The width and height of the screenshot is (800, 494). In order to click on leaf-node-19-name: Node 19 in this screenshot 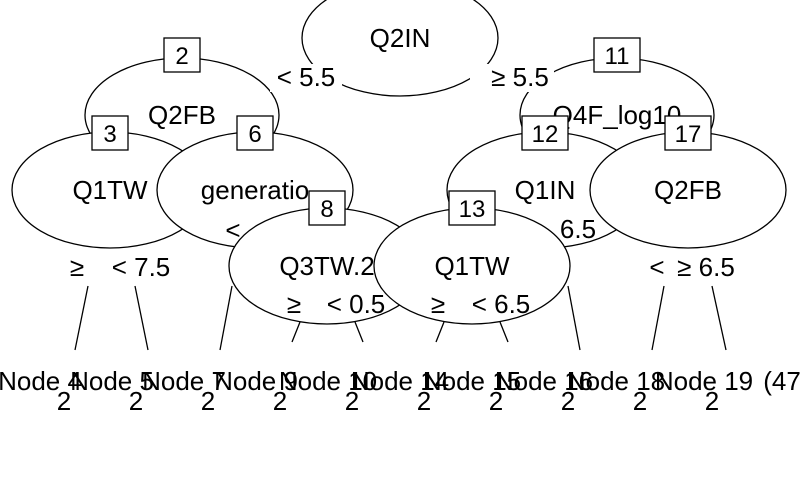, I will do `click(704, 381)`.